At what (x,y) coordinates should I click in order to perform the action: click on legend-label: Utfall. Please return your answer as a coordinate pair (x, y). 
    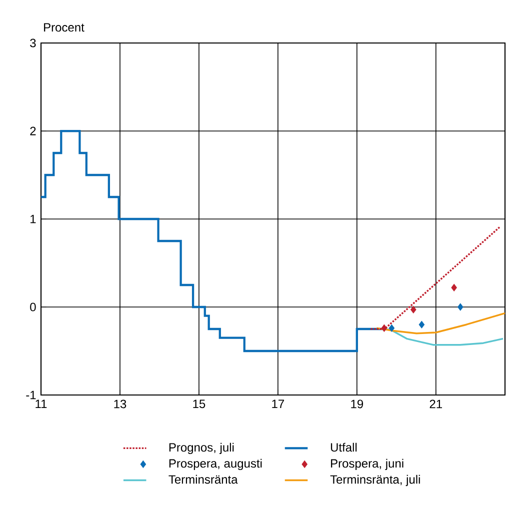
    Looking at the image, I should click on (343, 447).